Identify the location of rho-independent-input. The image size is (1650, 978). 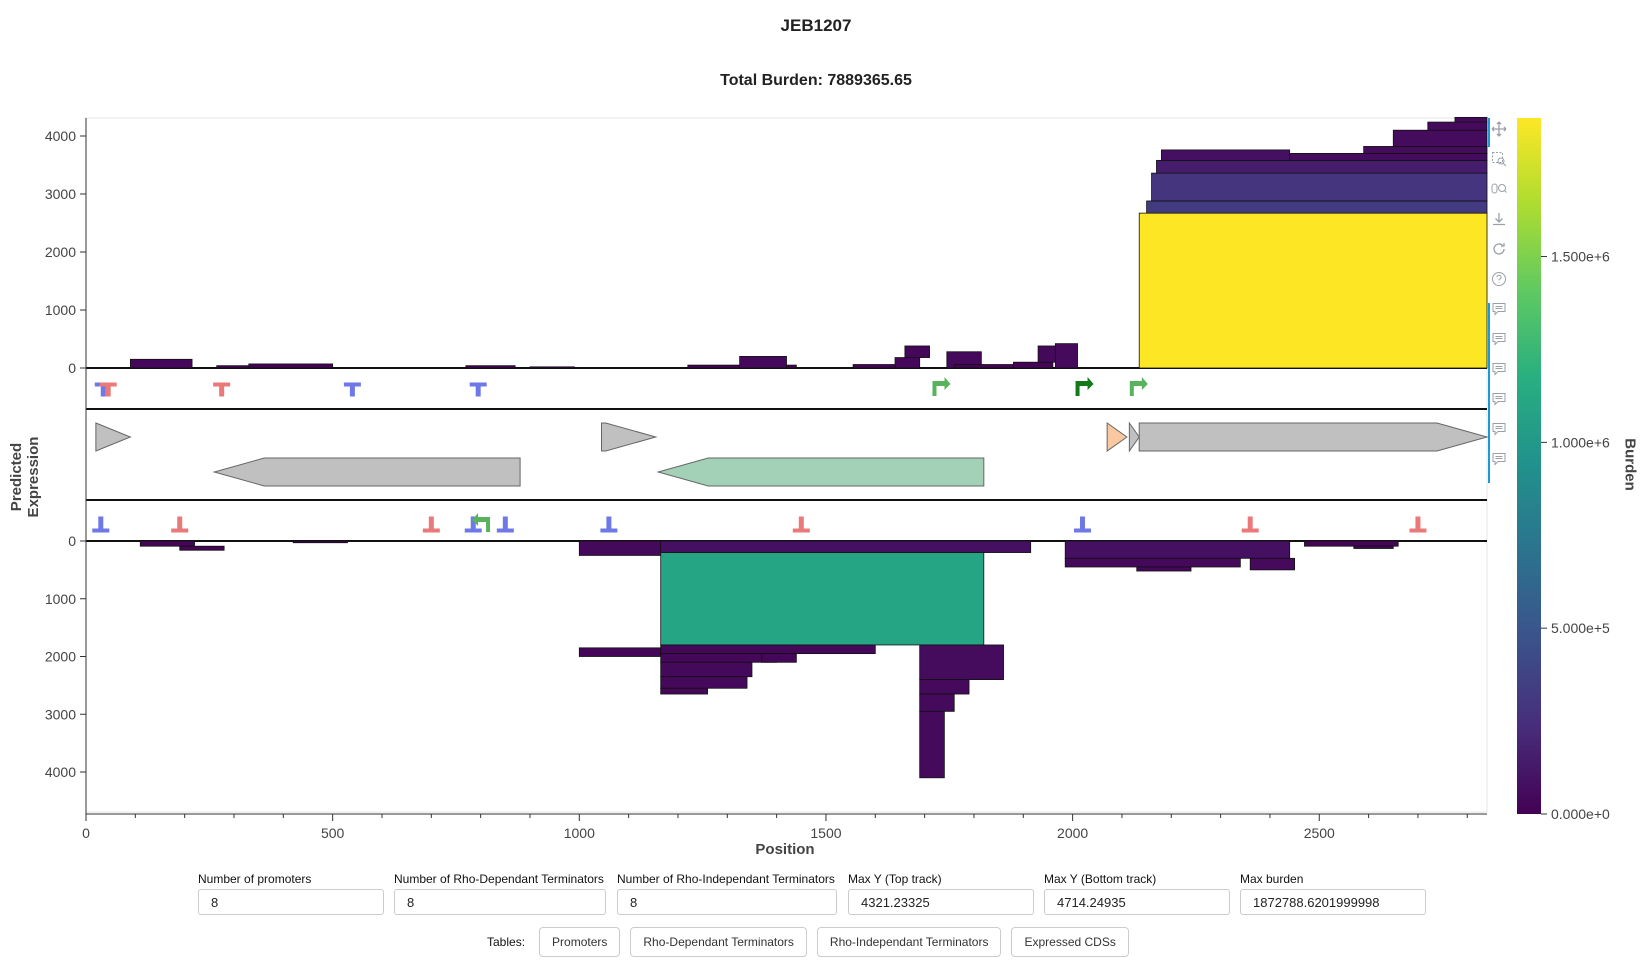
(727, 902).